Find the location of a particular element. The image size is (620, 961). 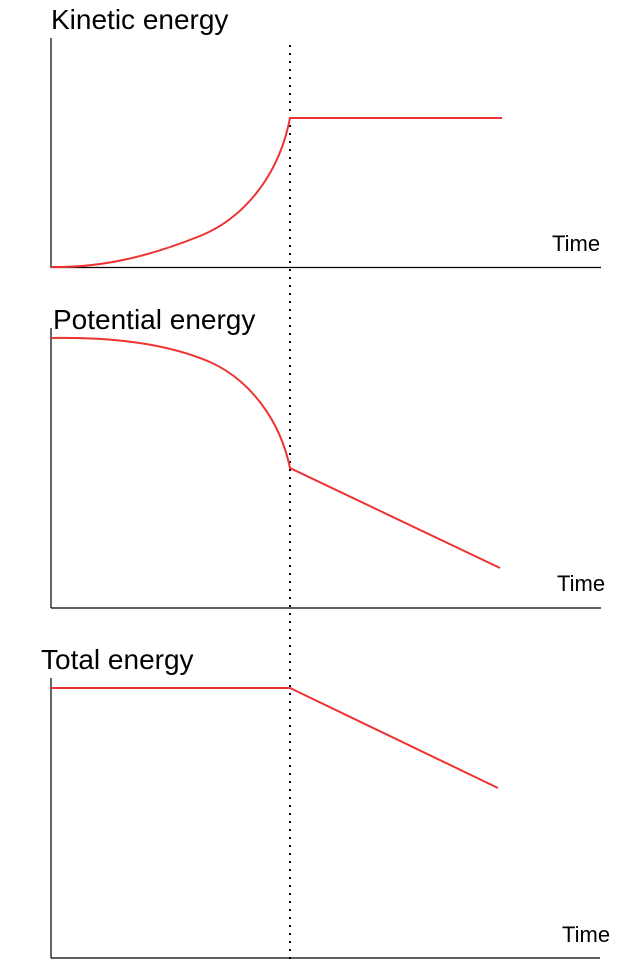

potential-x-label: Time is located at coordinates (581, 583).